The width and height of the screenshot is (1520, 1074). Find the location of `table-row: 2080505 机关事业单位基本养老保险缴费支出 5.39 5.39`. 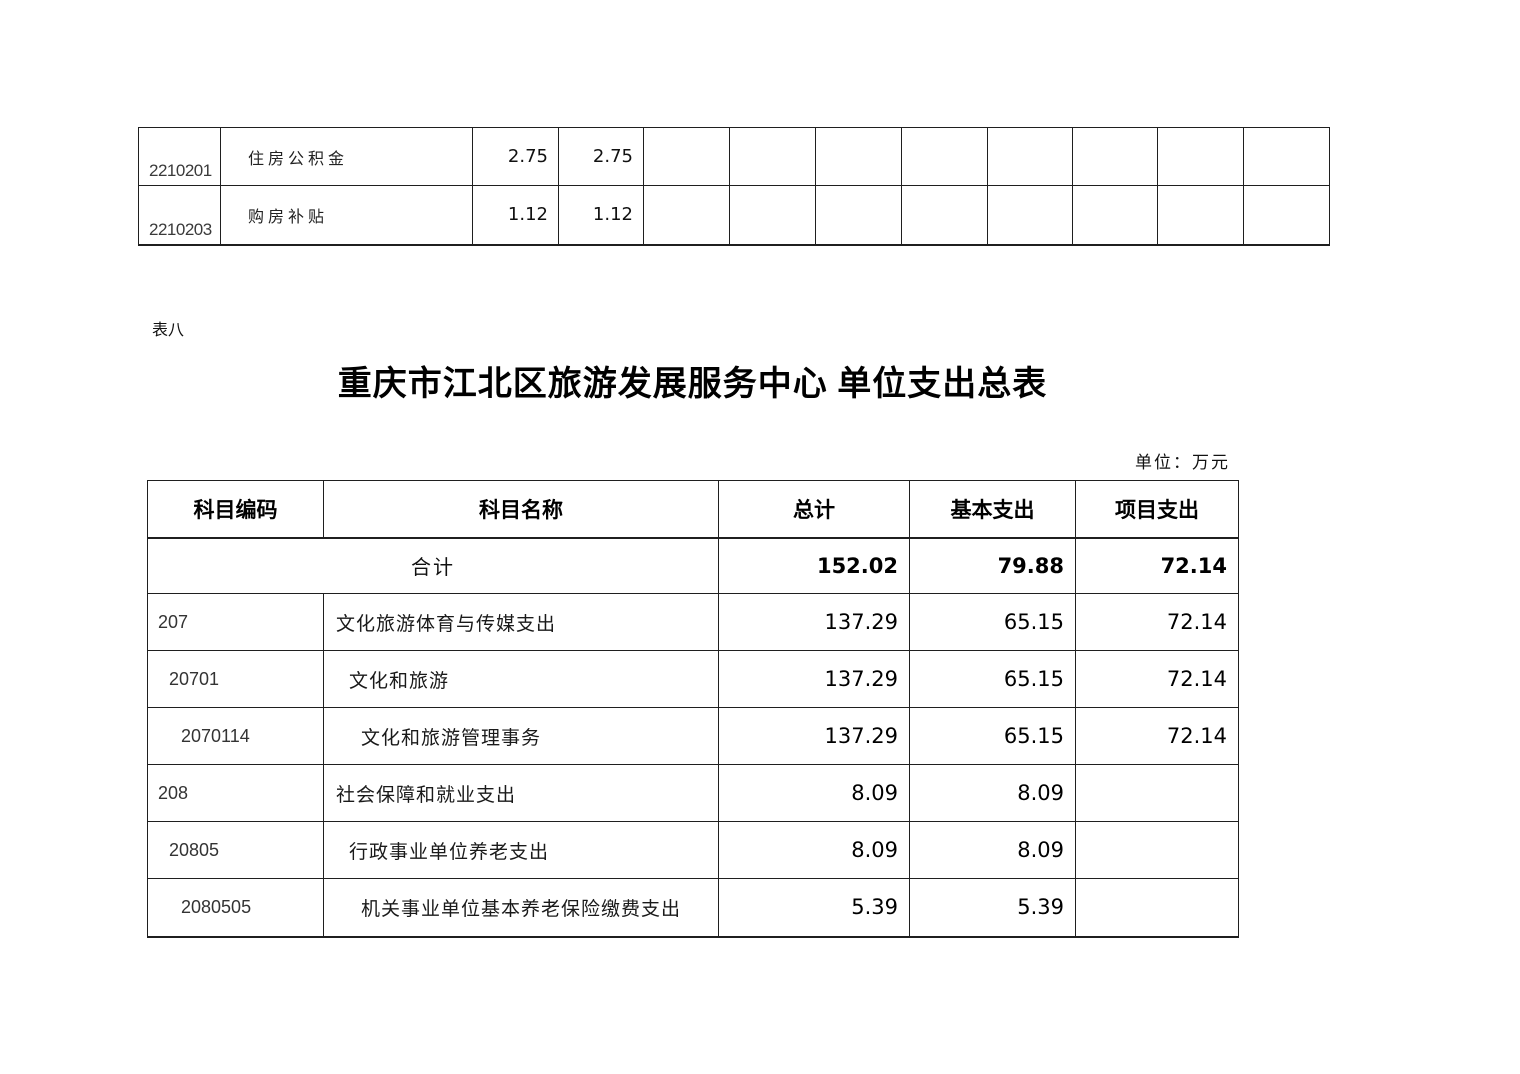

table-row: 2080505 机关事业单位基本养老保险缴费支出 5.39 5.39 is located at coordinates (693, 908).